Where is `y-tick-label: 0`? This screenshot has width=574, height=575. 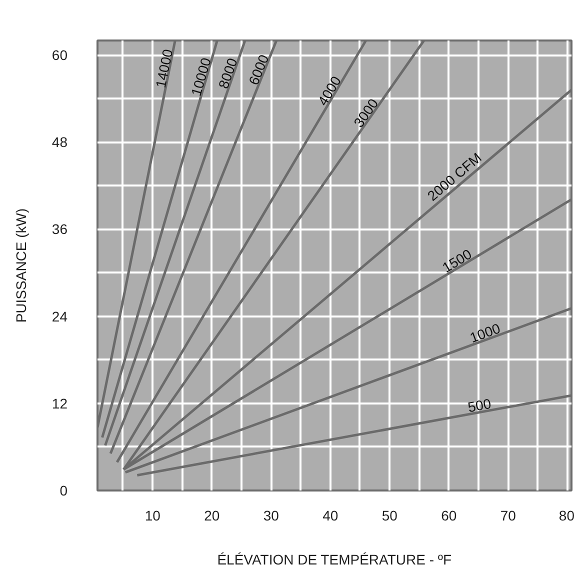
y-tick-label: 0 is located at coordinates (64, 490).